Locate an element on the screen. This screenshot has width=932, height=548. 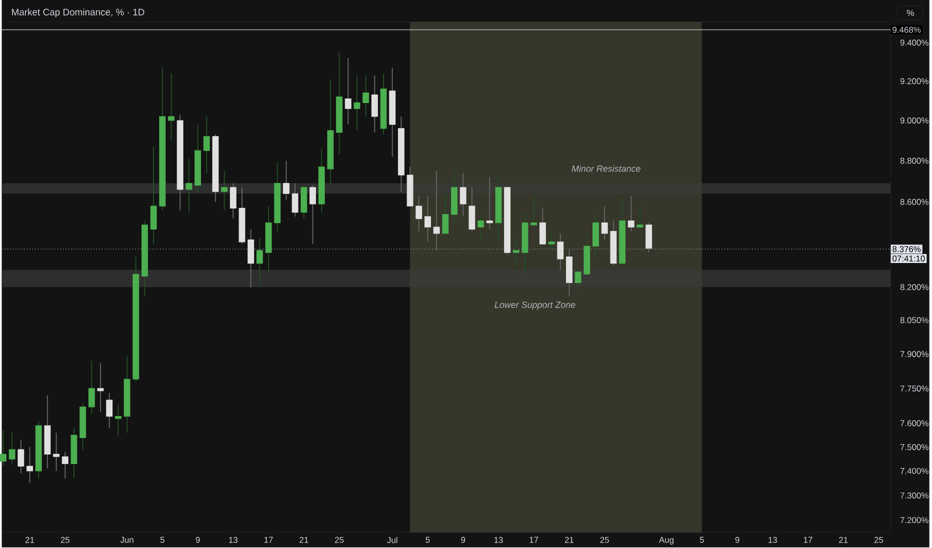
y-tick-label: 8.800% is located at coordinates (914, 161).